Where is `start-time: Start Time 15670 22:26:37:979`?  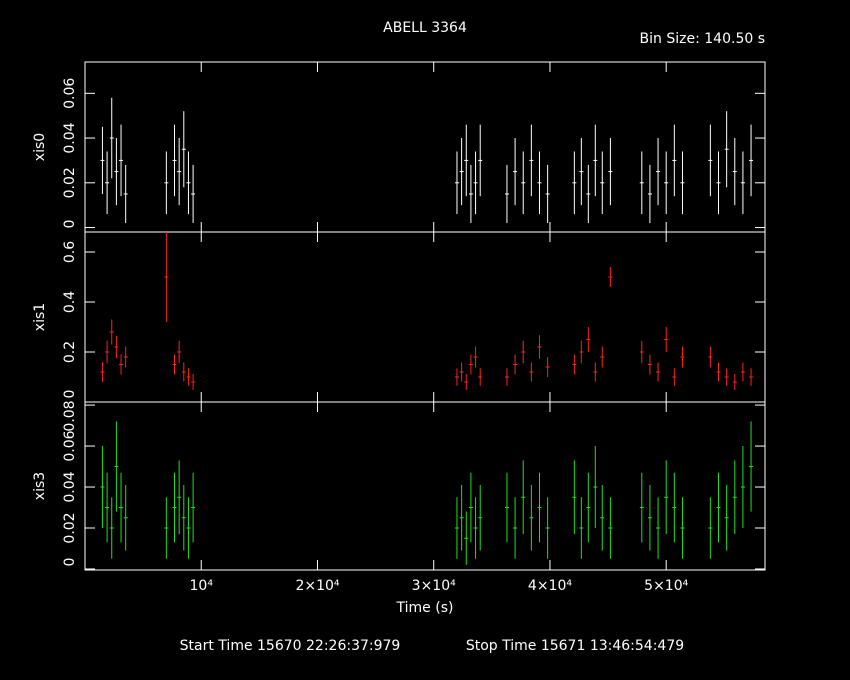
start-time: Start Time 15670 22:26:37:979 is located at coordinates (290, 646).